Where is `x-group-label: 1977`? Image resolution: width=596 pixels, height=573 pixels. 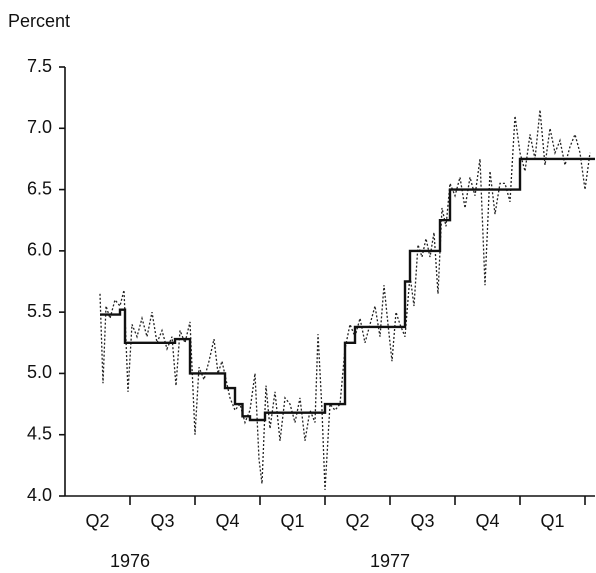 x-group-label: 1977 is located at coordinates (390, 561).